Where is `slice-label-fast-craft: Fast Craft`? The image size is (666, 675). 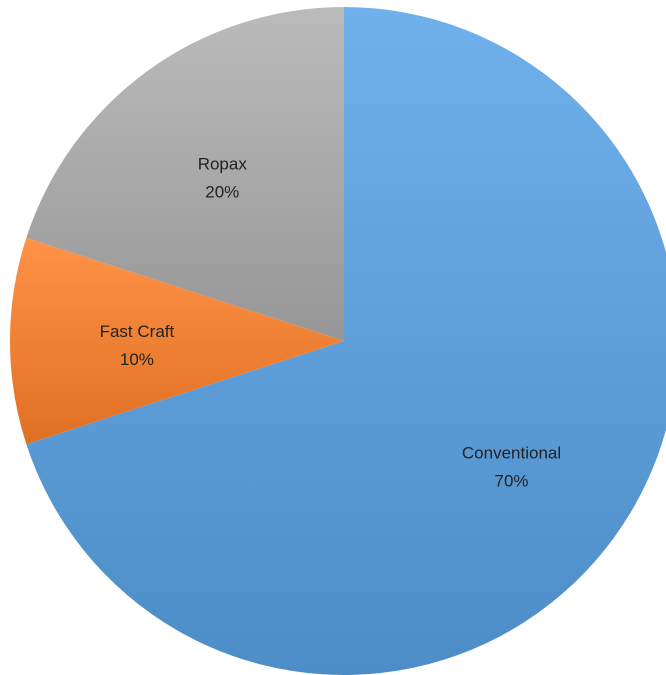
slice-label-fast-craft: Fast Craft is located at coordinates (137, 331).